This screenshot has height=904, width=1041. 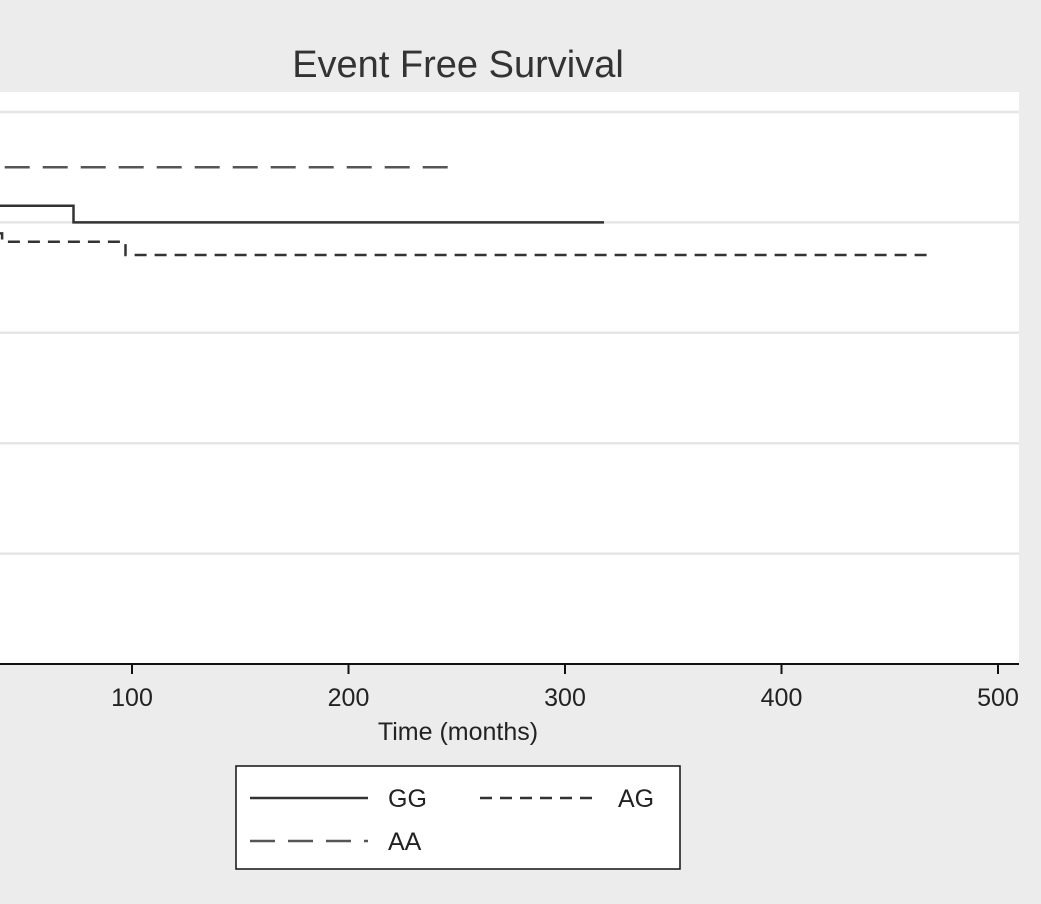 I want to click on x-tick-label-200: 200, so click(x=349, y=698).